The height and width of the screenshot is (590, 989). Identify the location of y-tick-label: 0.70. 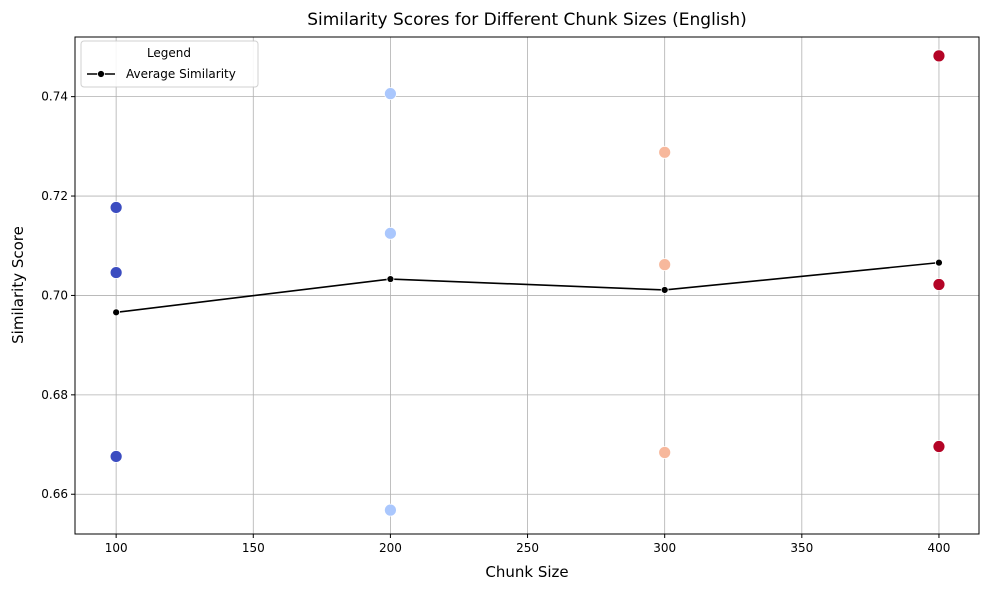
(54, 295).